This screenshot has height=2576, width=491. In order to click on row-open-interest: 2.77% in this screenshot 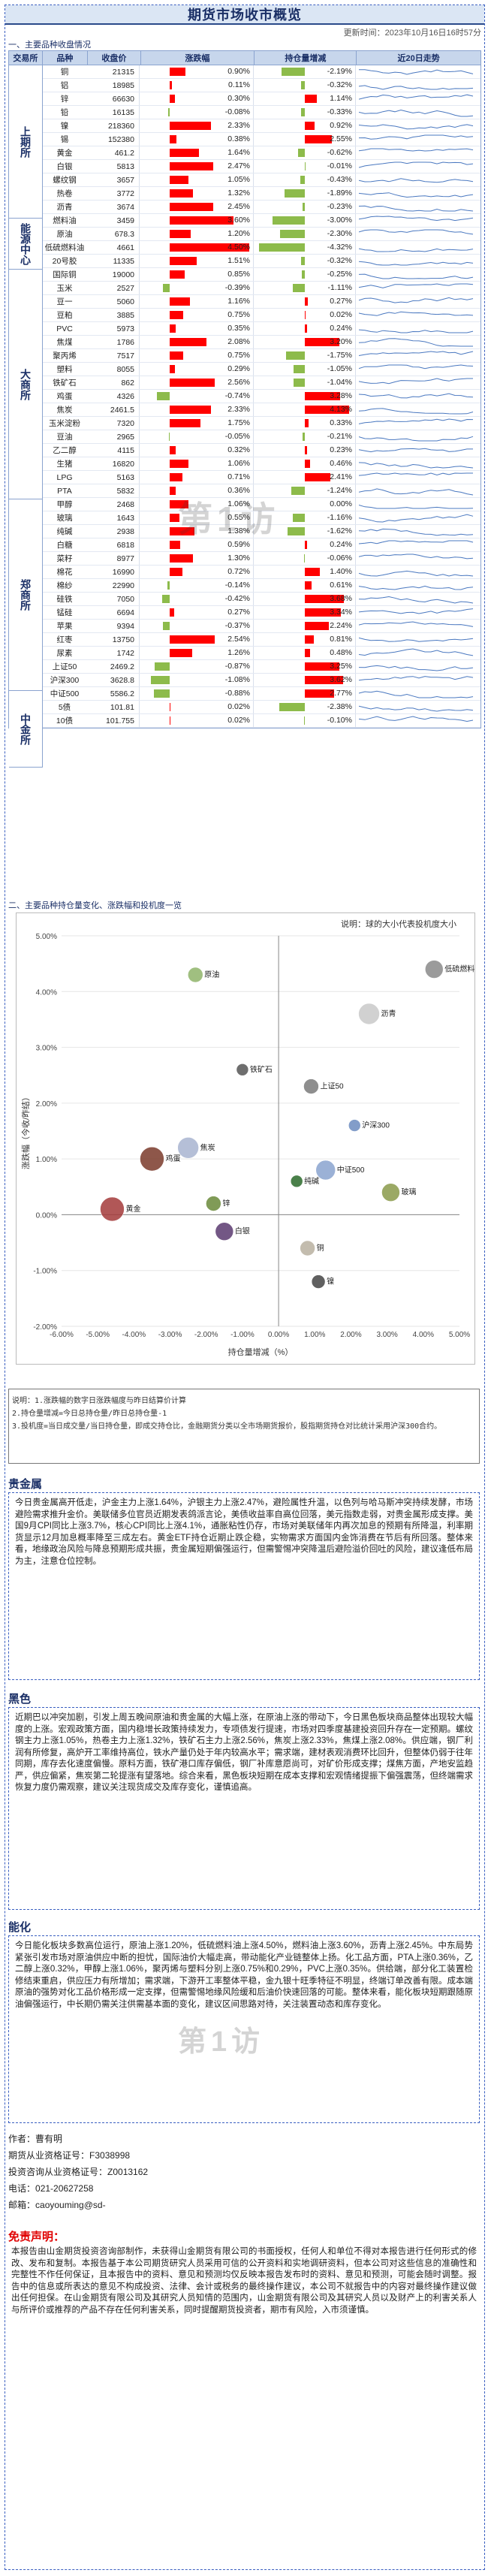, I will do `click(305, 693)`.